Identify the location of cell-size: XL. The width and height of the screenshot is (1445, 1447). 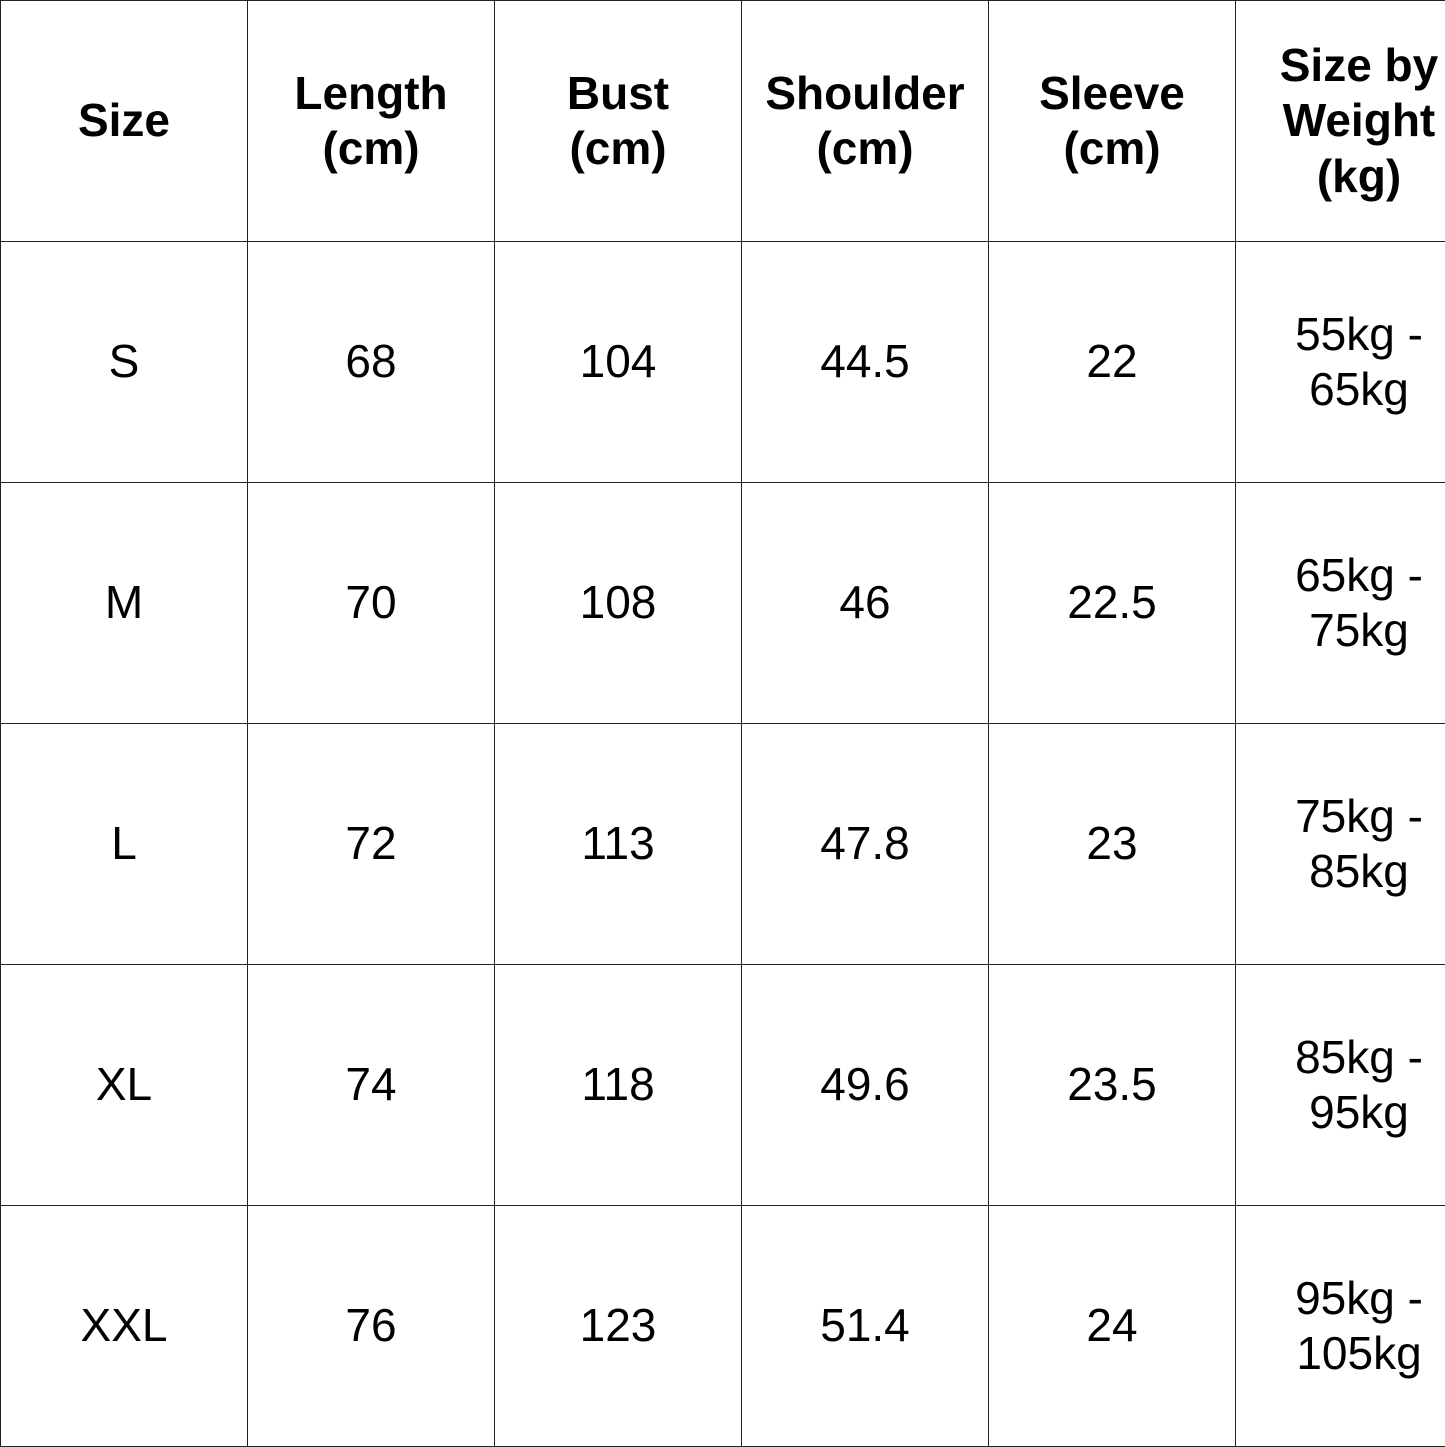
(124, 1085).